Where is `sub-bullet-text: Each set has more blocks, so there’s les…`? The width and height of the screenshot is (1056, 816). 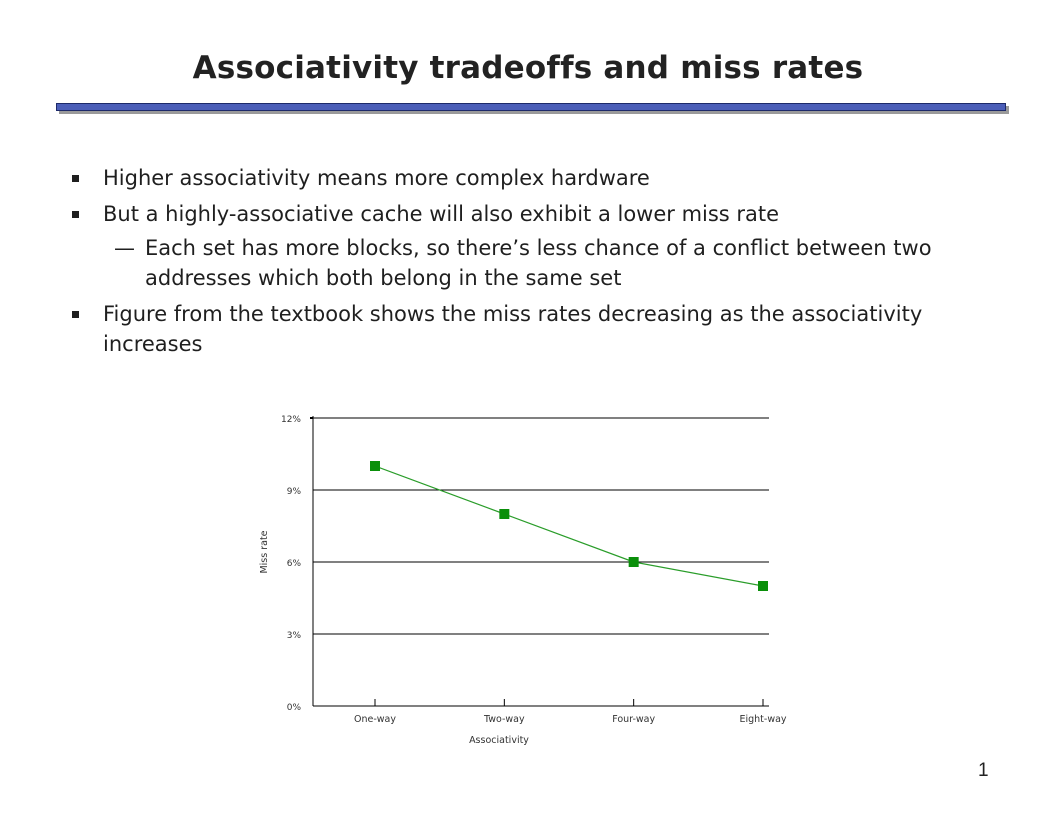
sub-bullet-text: Each set has more blocks, so there’s les… is located at coordinates (538, 263).